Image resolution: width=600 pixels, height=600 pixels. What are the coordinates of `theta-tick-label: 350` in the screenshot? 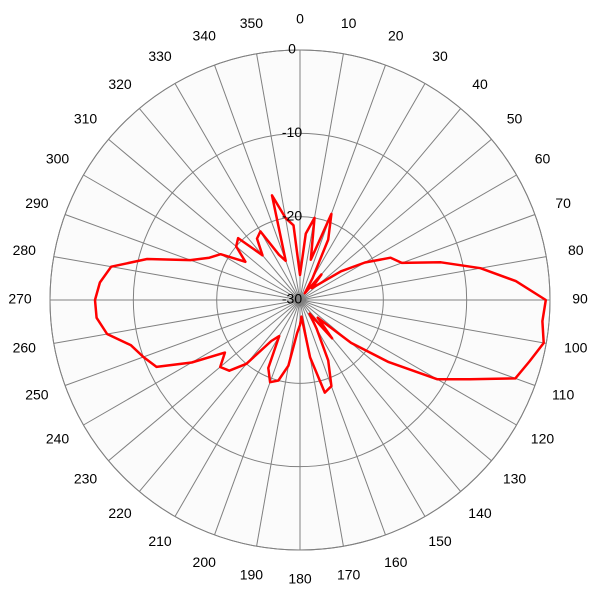 It's located at (252, 23).